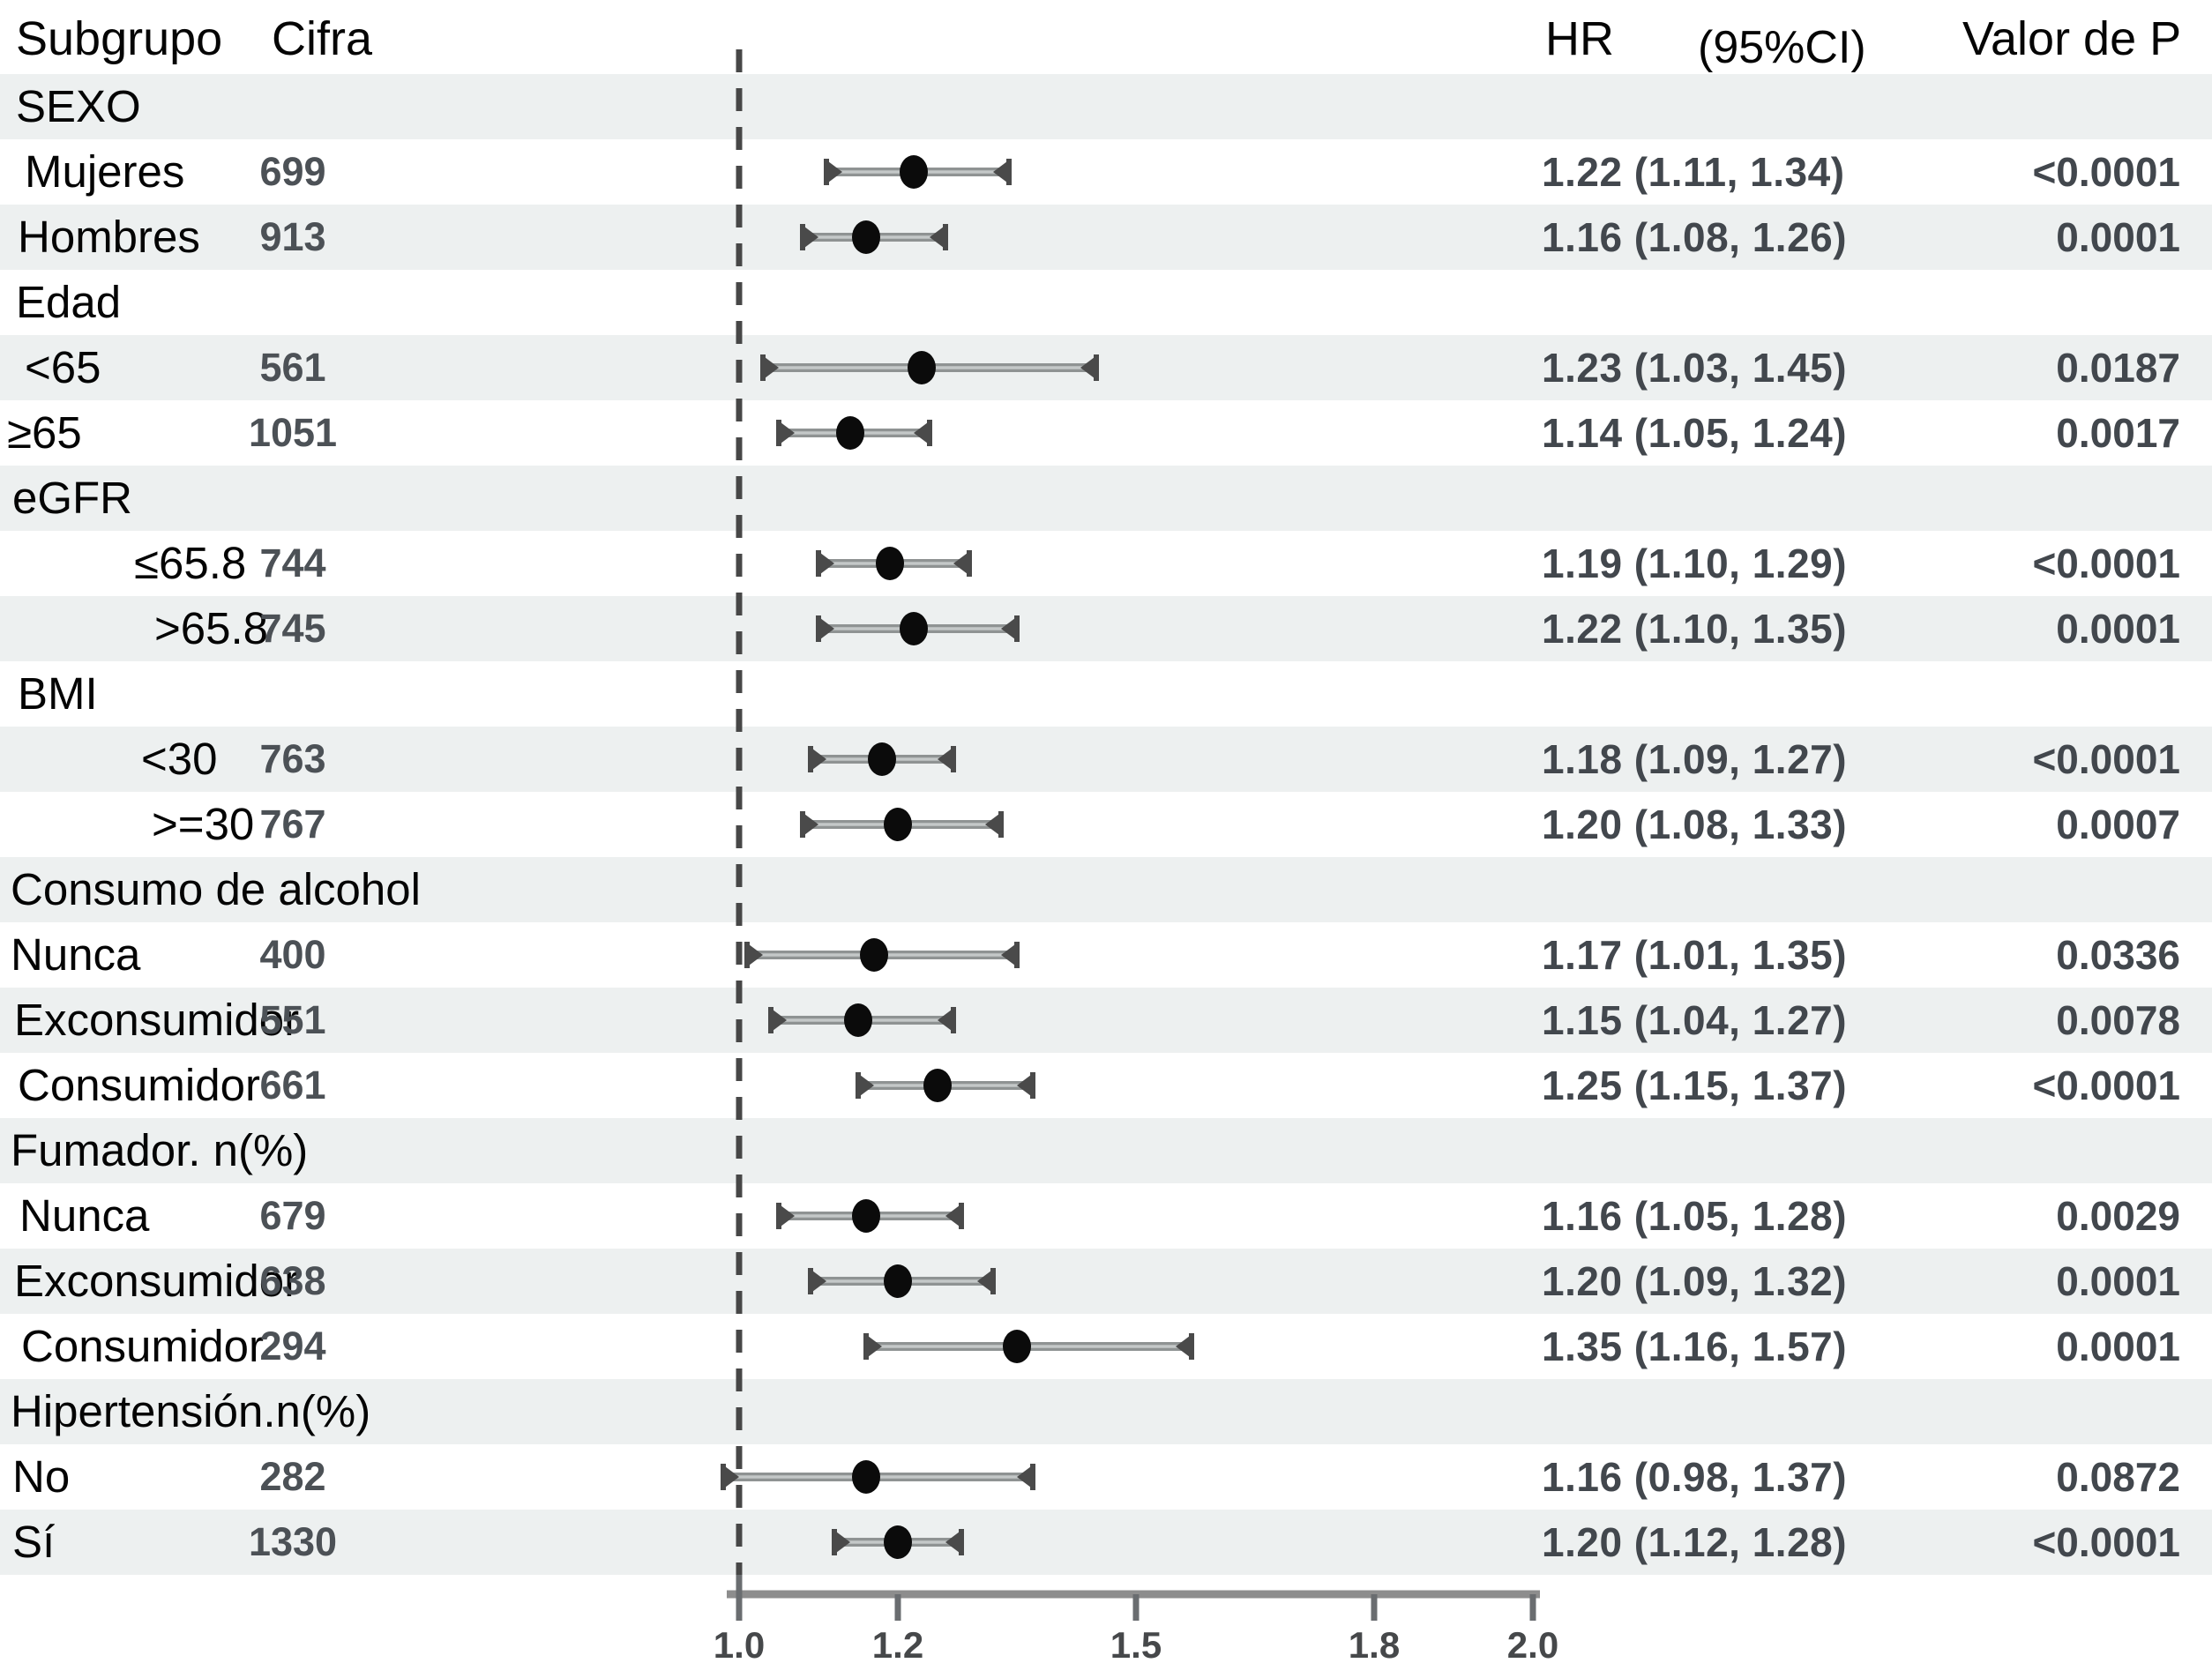  Describe the element at coordinates (1106, 1542) in the screenshot. I see `table-row: Sí 1330 1.20 (1.12, 1.28) <0.0001` at that location.